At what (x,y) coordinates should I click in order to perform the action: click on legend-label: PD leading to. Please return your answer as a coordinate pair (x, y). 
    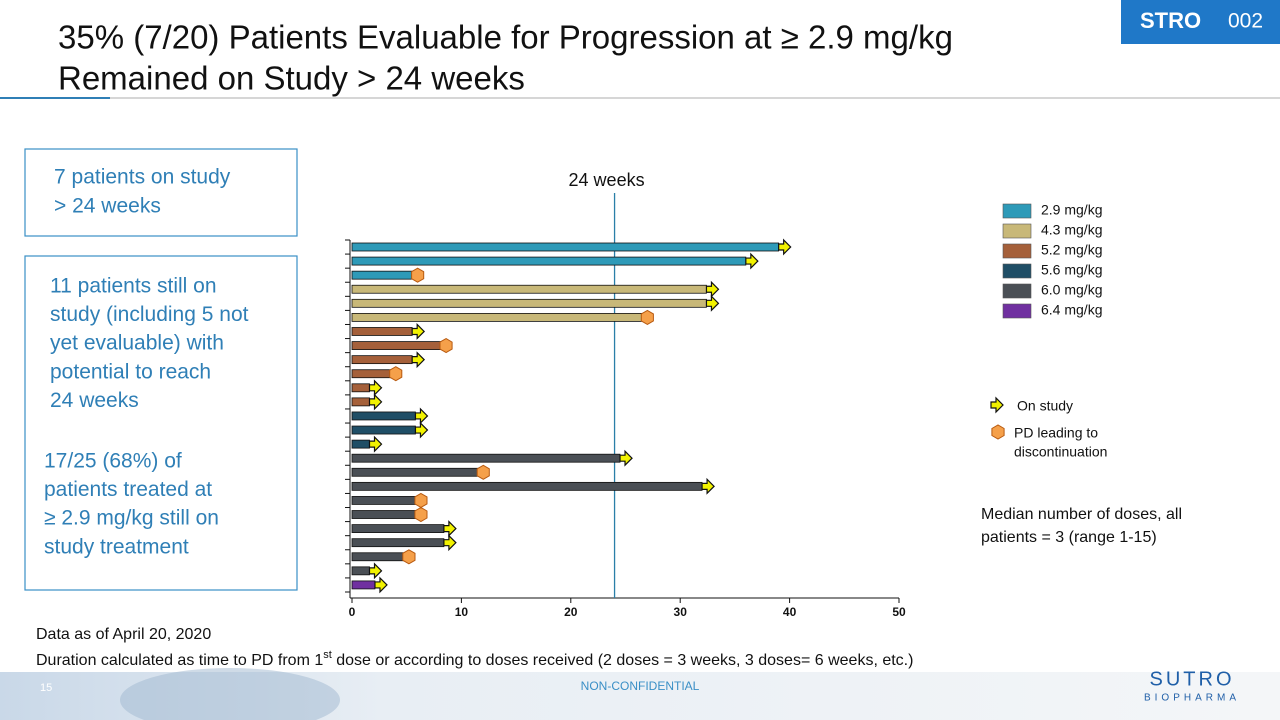
    Looking at the image, I should click on (1056, 433).